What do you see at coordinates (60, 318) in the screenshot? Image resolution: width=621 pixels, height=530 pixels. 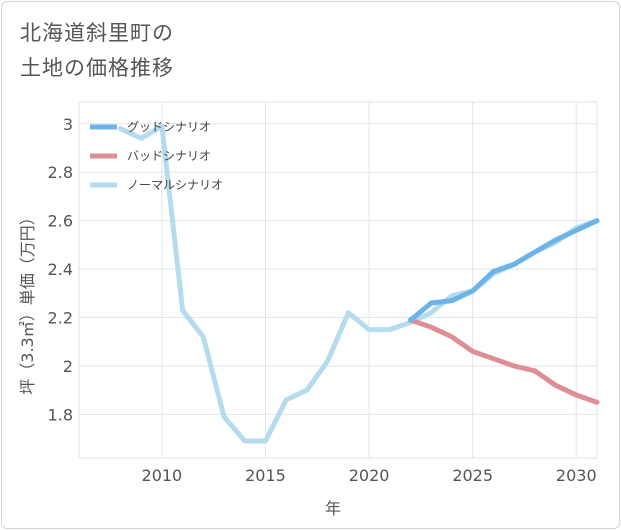 I see `y-tick-label: 2.2` at bounding box center [60, 318].